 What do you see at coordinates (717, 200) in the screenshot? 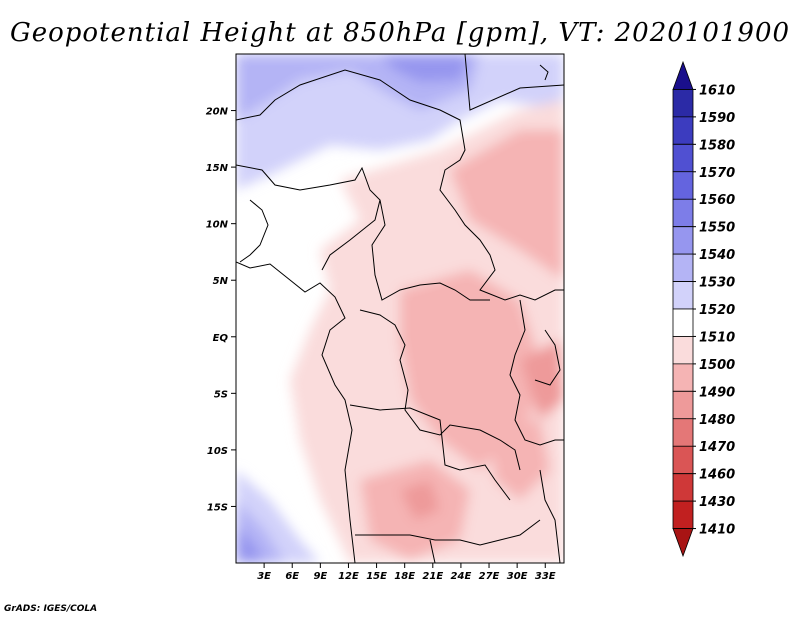
I see `colorbar-label: 1560` at bounding box center [717, 200].